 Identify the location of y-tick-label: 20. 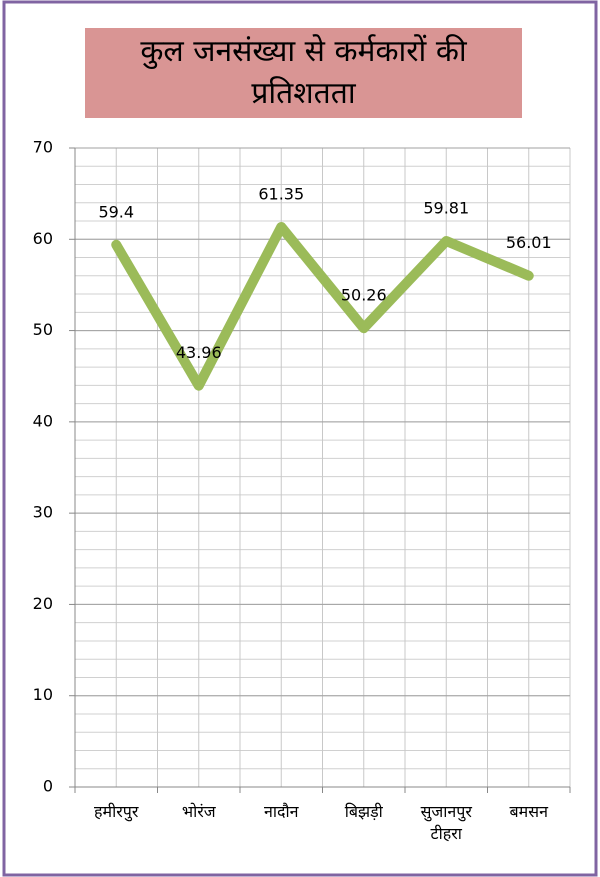
(43, 603).